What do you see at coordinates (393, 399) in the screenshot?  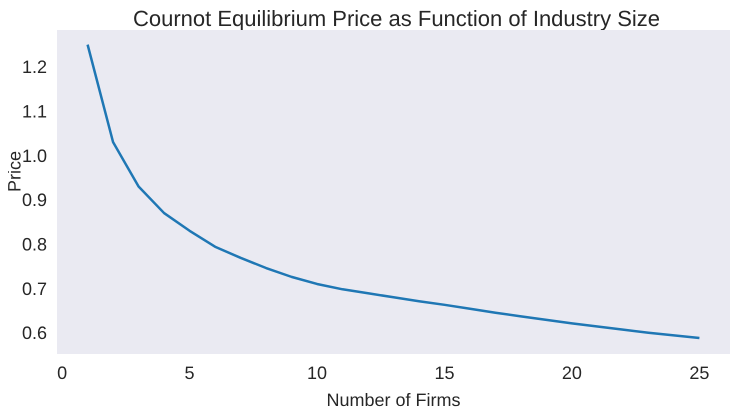 I see `x-axis-title: Number of Firms` at bounding box center [393, 399].